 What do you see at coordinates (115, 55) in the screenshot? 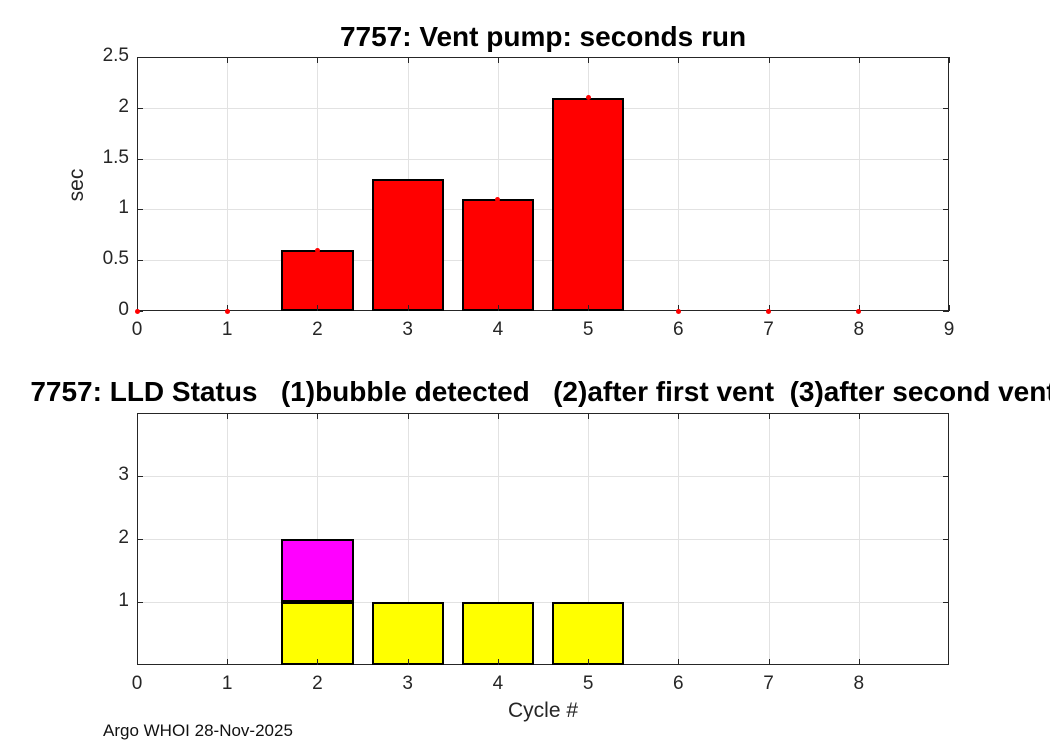
I see `y-tick-label: 2.5` at bounding box center [115, 55].